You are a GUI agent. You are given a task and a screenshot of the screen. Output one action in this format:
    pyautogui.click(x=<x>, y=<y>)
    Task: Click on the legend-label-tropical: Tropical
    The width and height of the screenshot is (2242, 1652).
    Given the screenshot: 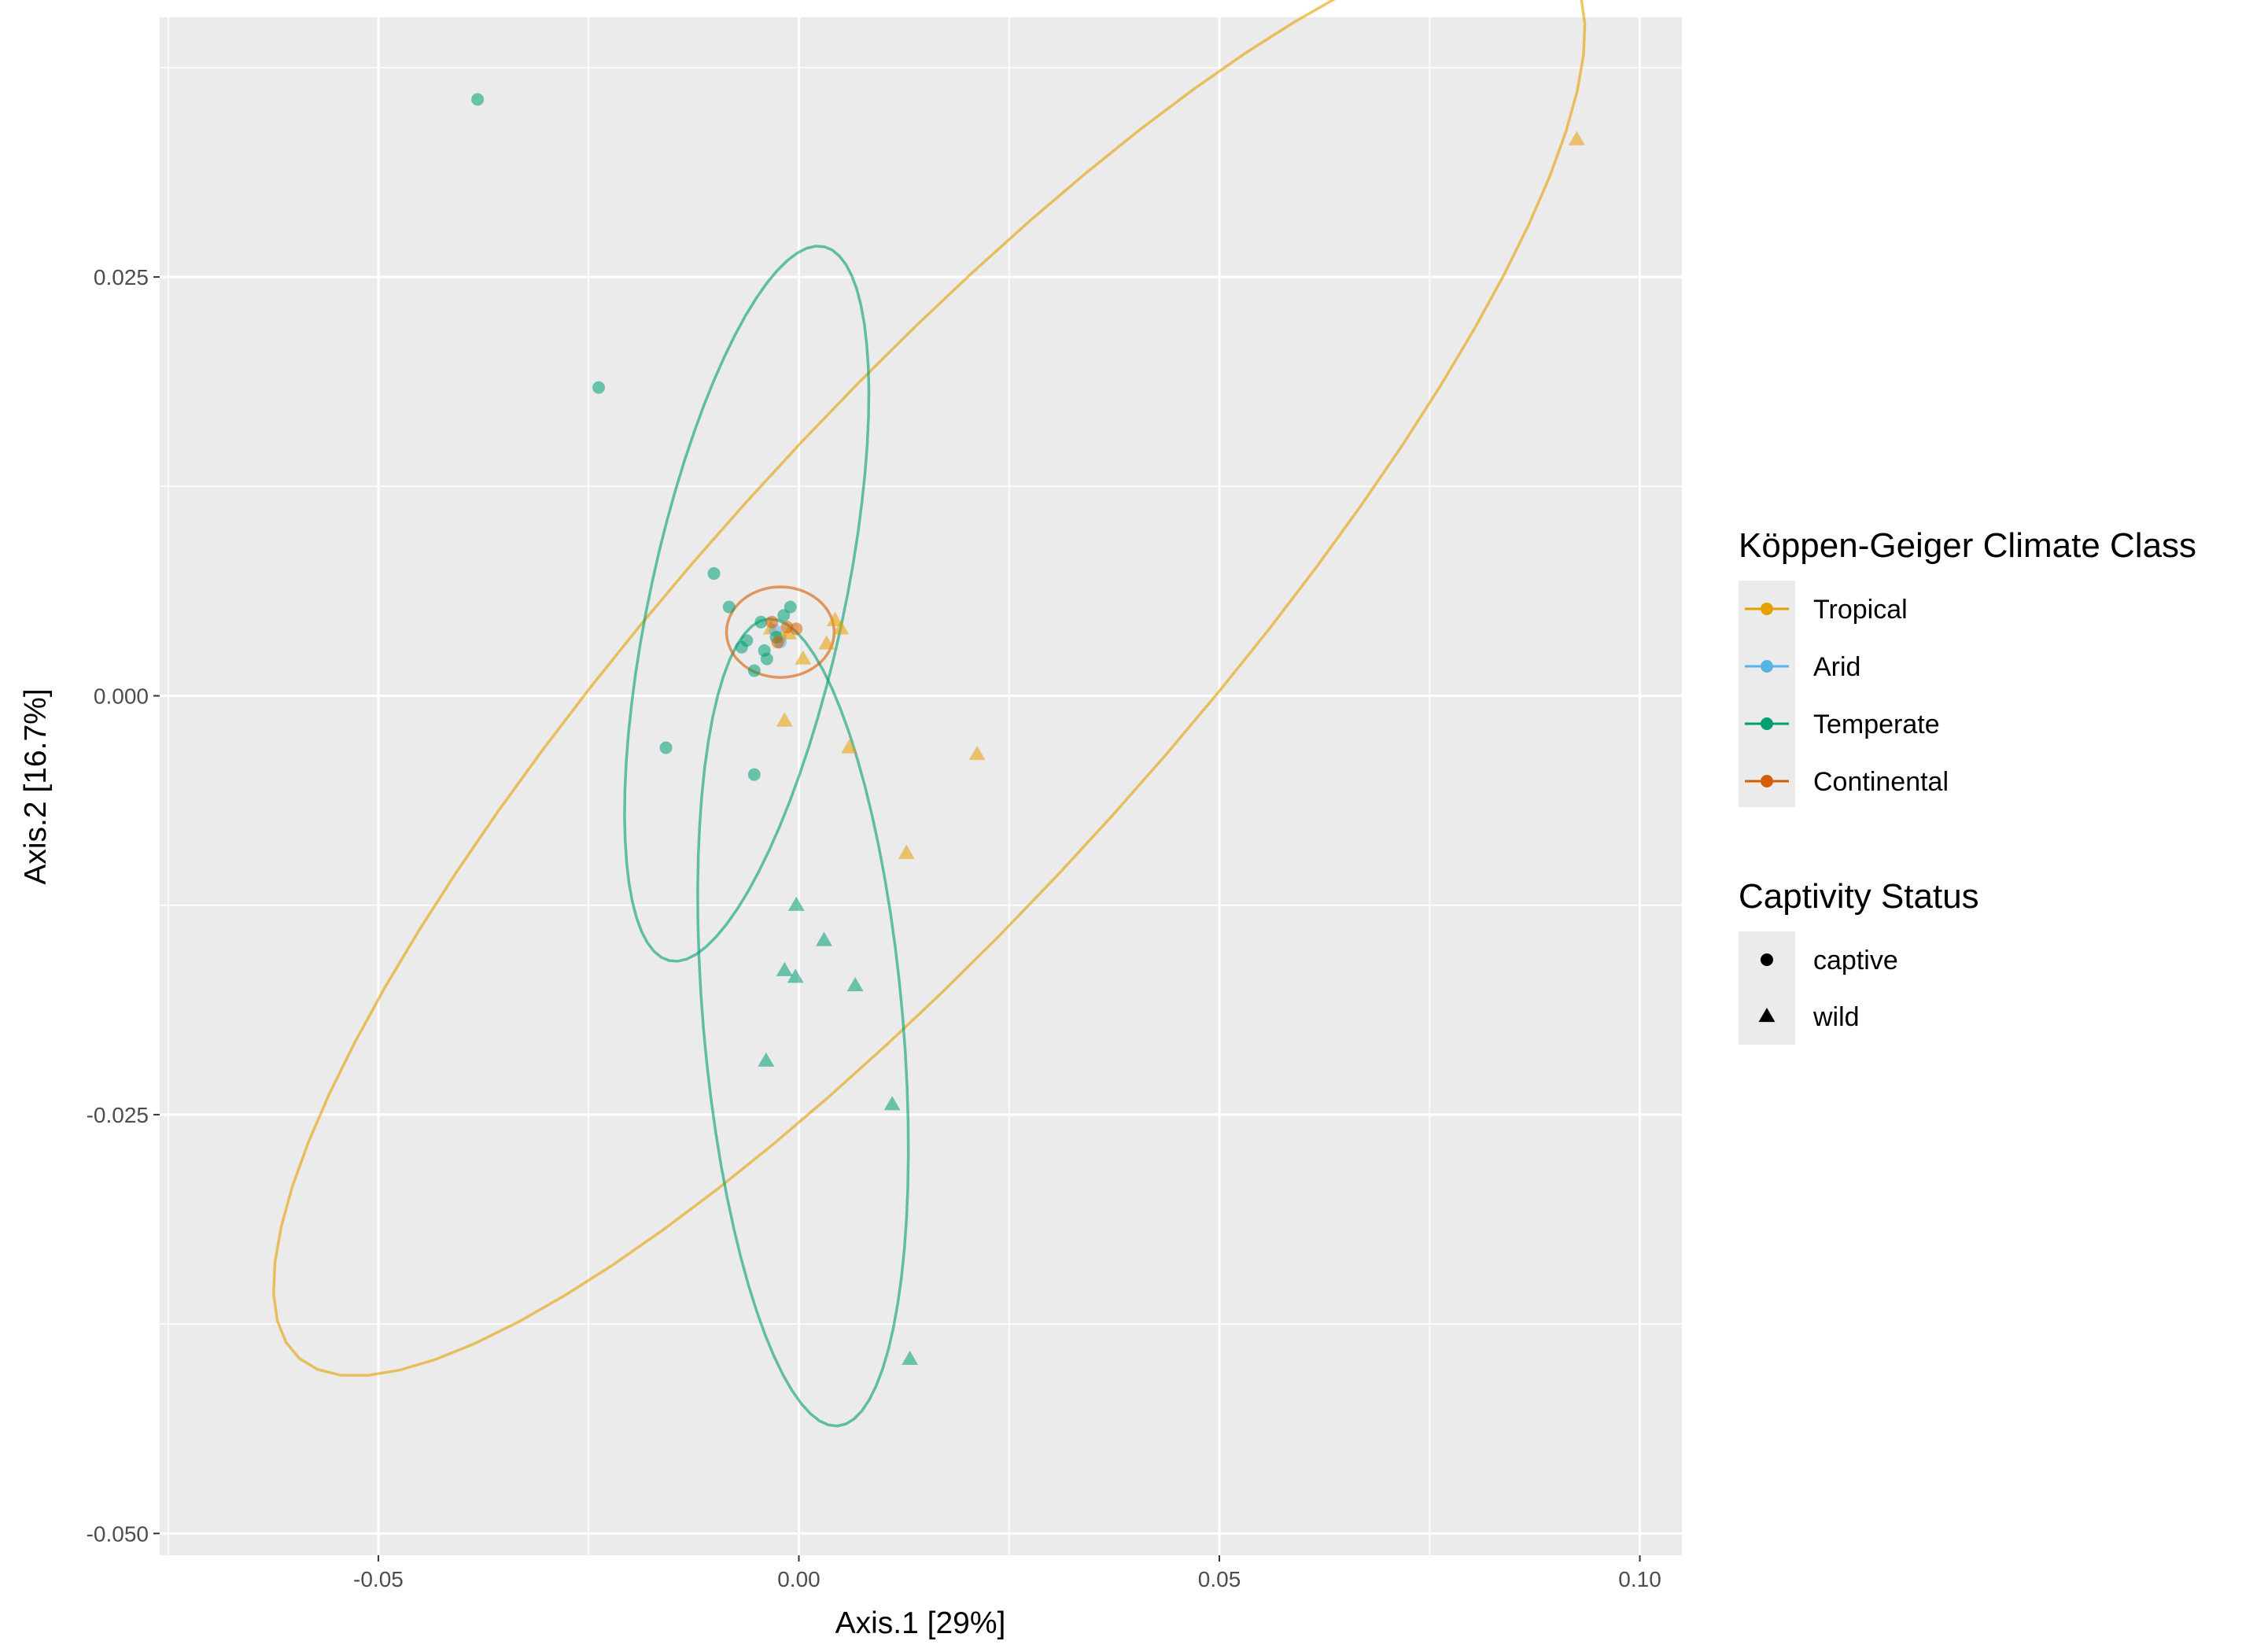 What is the action you would take?
    pyautogui.click(x=1860, y=610)
    